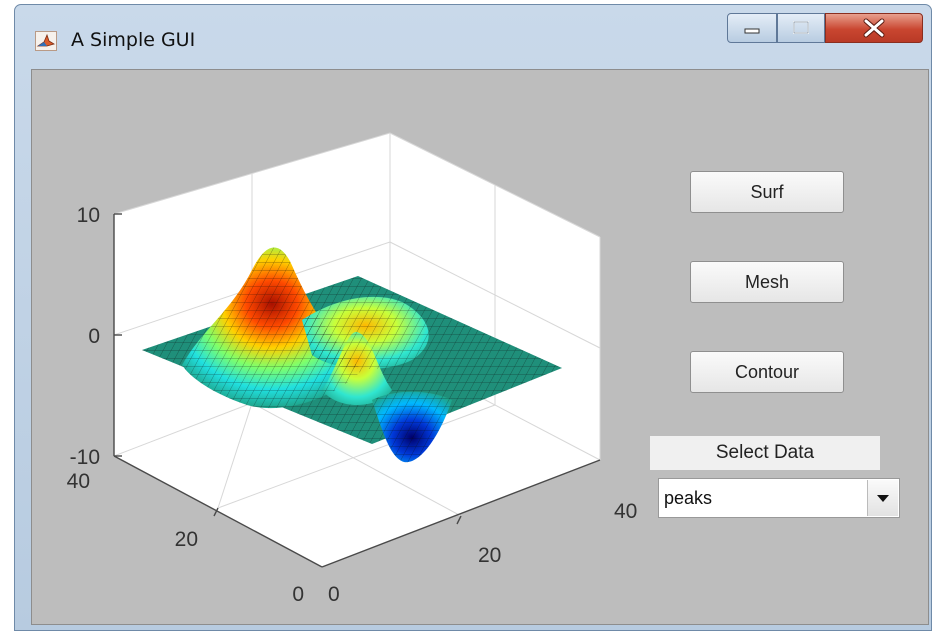 This screenshot has height=631, width=932. I want to click on maximize-icon, so click(801, 27).